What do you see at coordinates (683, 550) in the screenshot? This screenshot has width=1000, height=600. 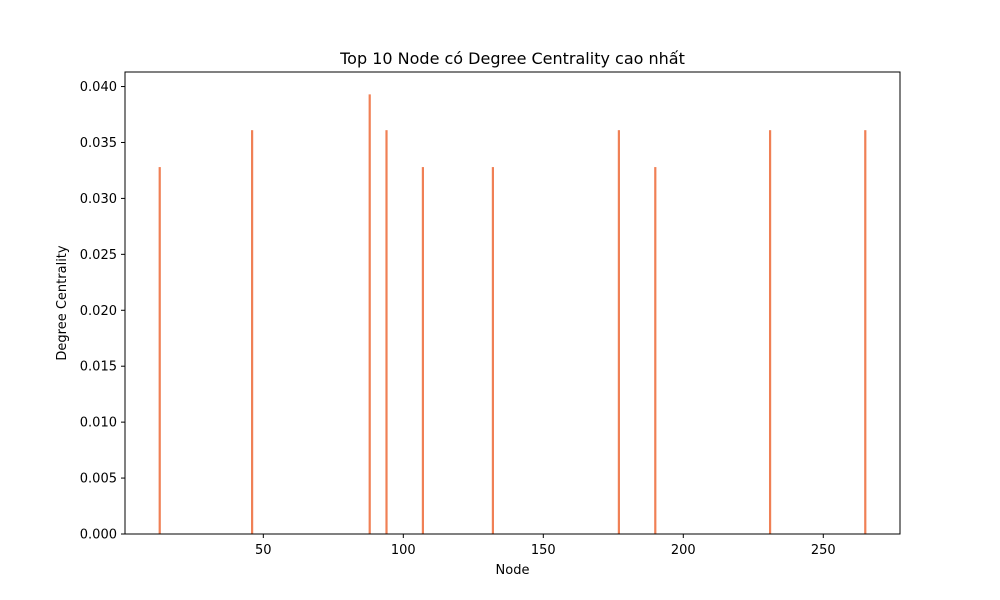 I see `x-tick-label: 200` at bounding box center [683, 550].